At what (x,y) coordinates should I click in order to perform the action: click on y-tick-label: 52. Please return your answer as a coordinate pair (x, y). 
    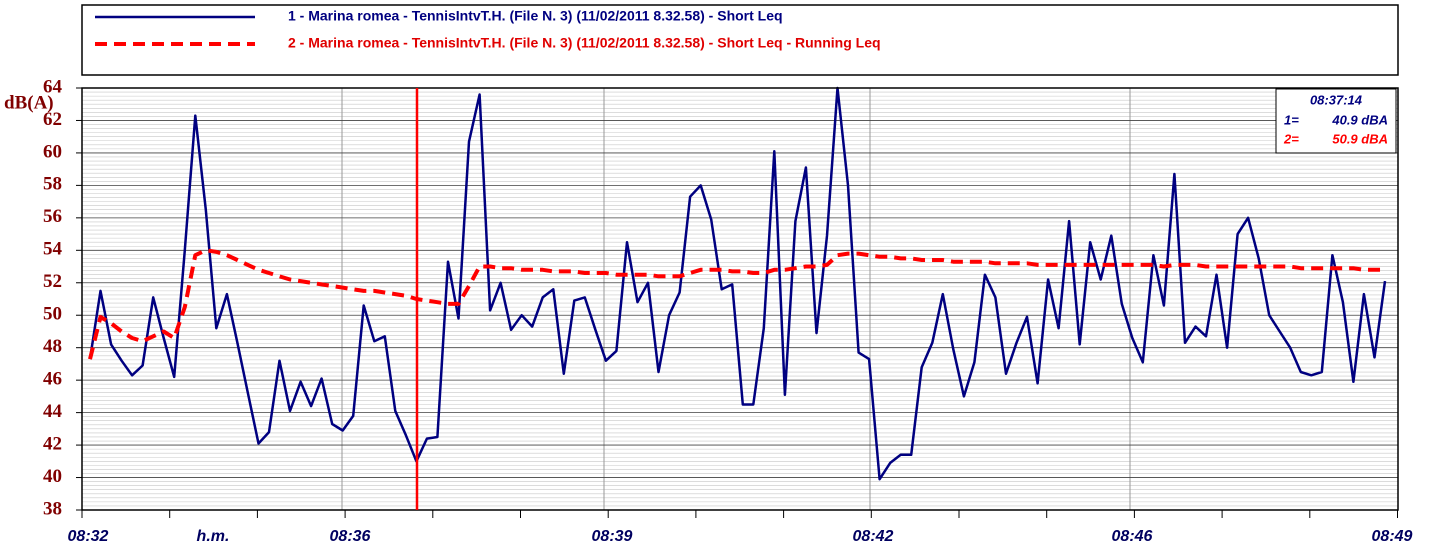
    Looking at the image, I should click on (52, 281).